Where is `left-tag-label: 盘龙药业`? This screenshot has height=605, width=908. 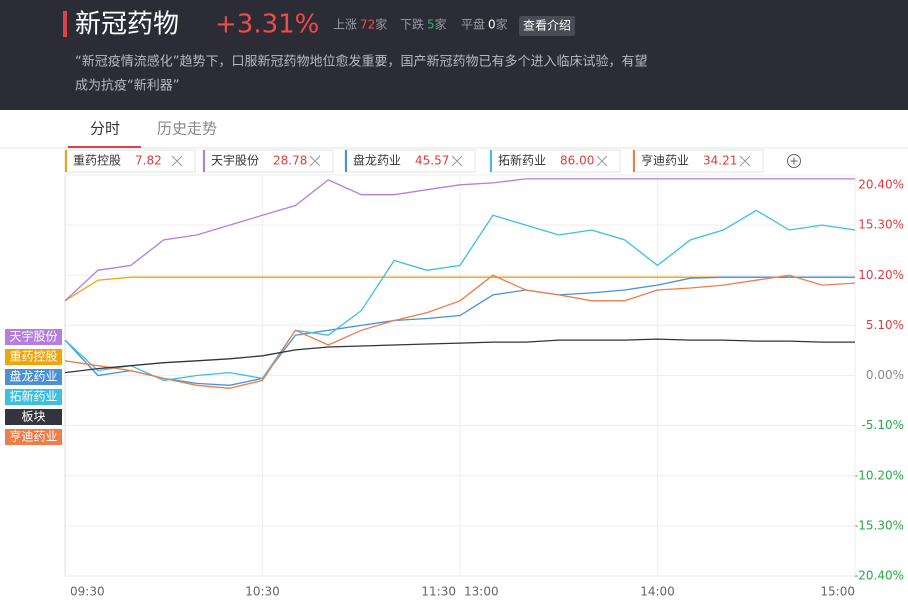
left-tag-label: 盘龙药业 is located at coordinates (33, 376).